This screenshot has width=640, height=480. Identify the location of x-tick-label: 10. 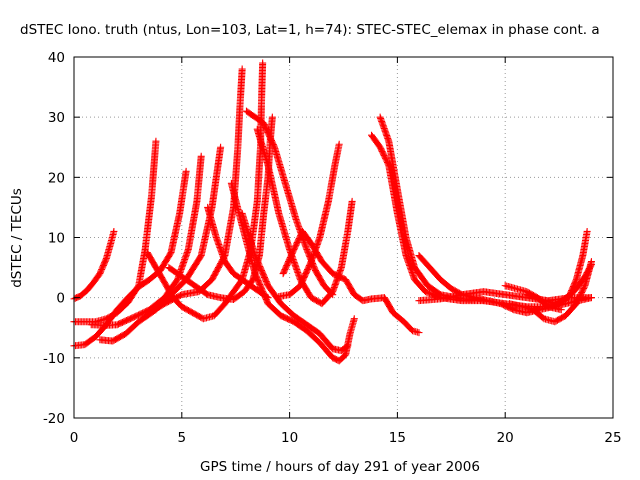
(289, 438).